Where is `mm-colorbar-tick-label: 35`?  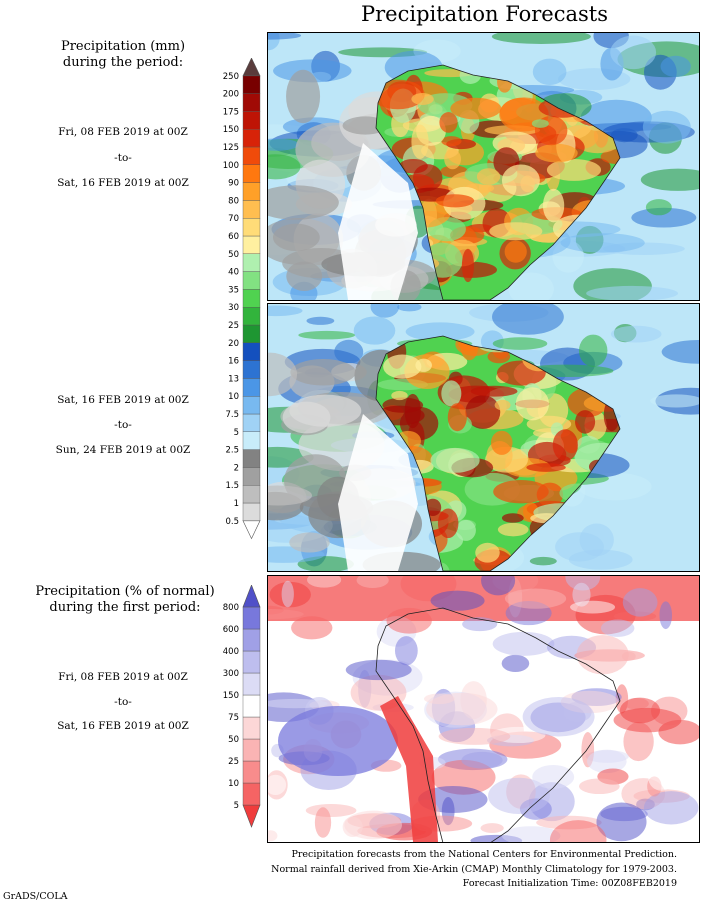
mm-colorbar-tick-label: 35 is located at coordinates (233, 290).